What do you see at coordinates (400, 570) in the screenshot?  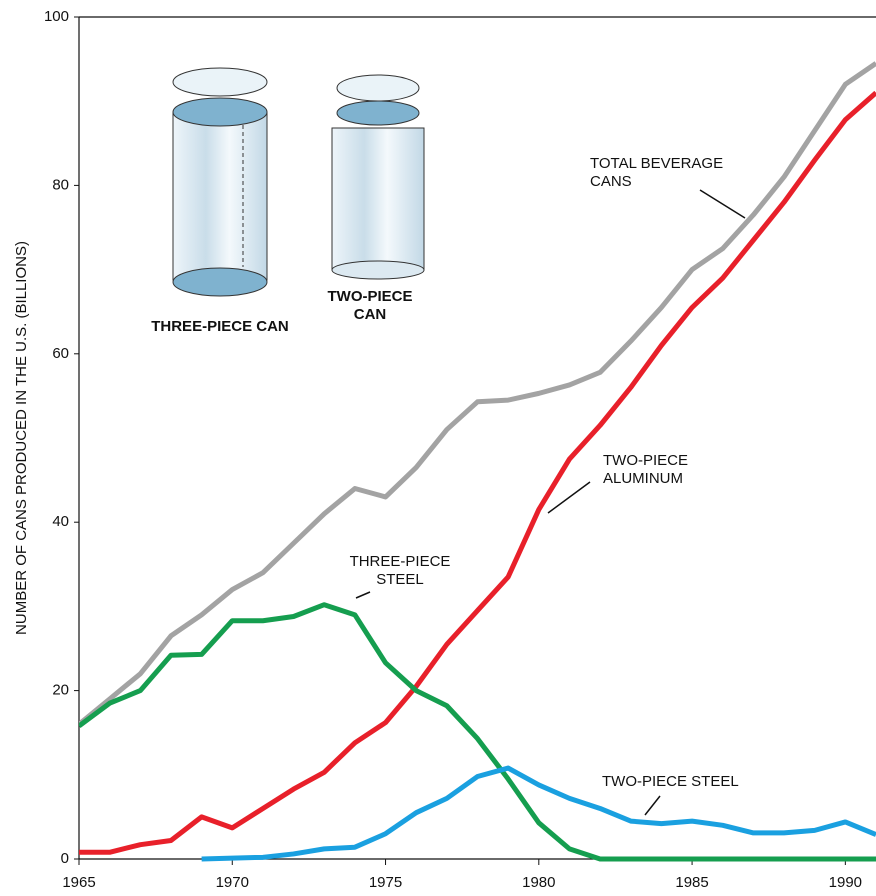 I see `series-label: THREE-PIECE STEEL` at bounding box center [400, 570].